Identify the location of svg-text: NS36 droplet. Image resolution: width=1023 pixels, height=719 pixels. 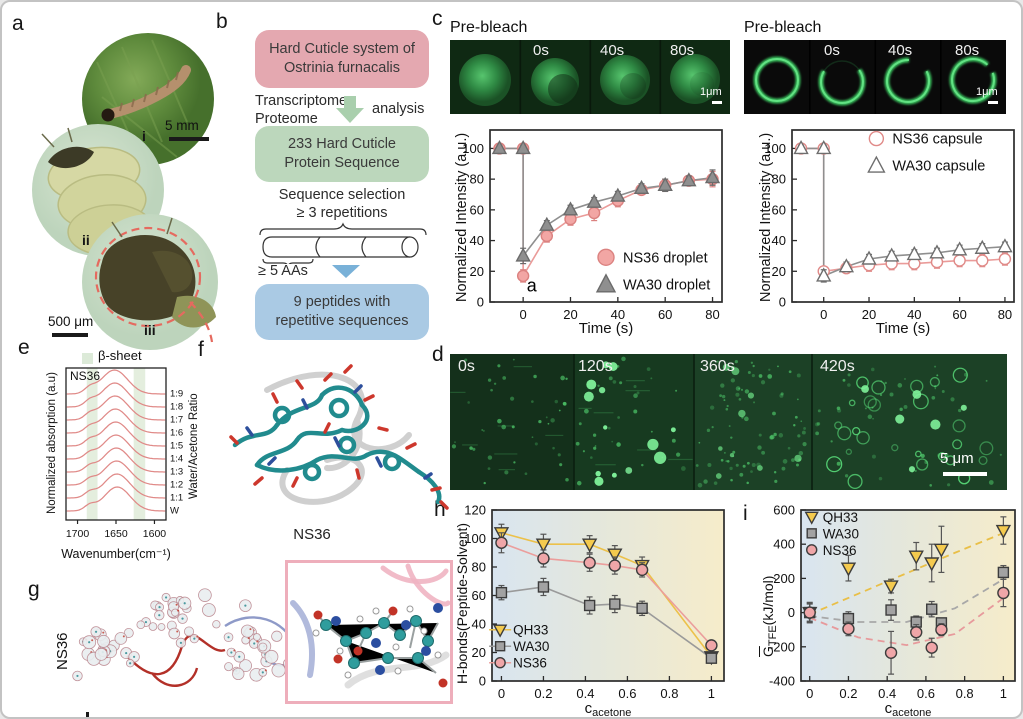
(665, 258).